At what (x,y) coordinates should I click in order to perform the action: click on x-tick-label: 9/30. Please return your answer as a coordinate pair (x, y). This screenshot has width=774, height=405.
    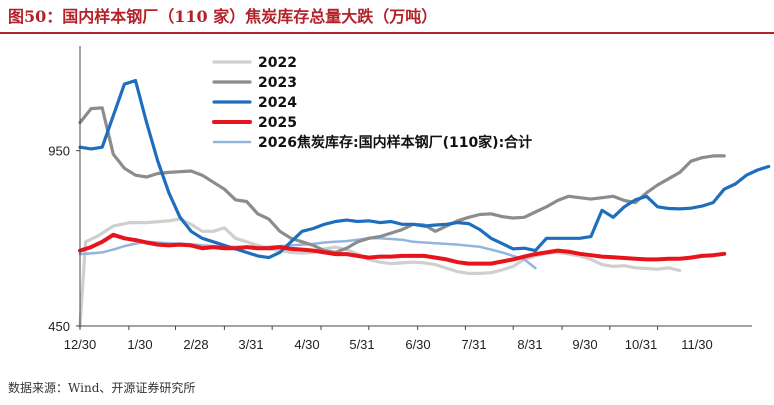
    Looking at the image, I should click on (584, 344).